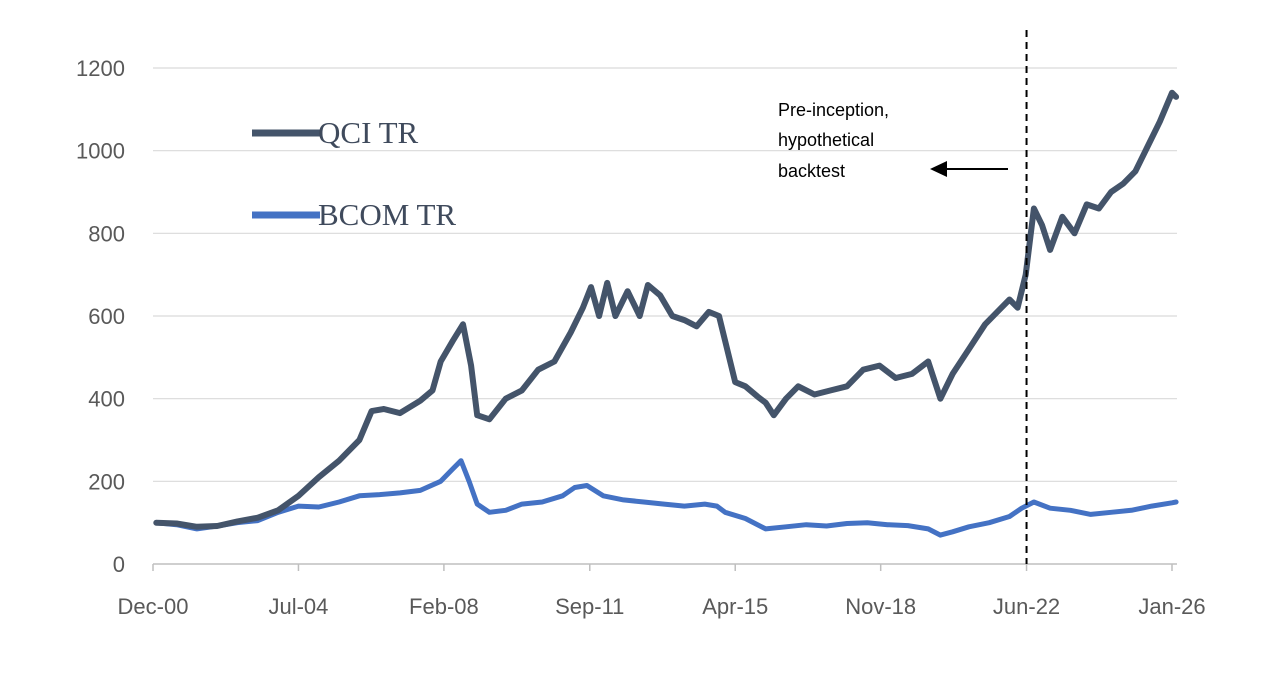  Describe the element at coordinates (938, 169) in the screenshot. I see `annotation-arrow-head-icon` at that location.